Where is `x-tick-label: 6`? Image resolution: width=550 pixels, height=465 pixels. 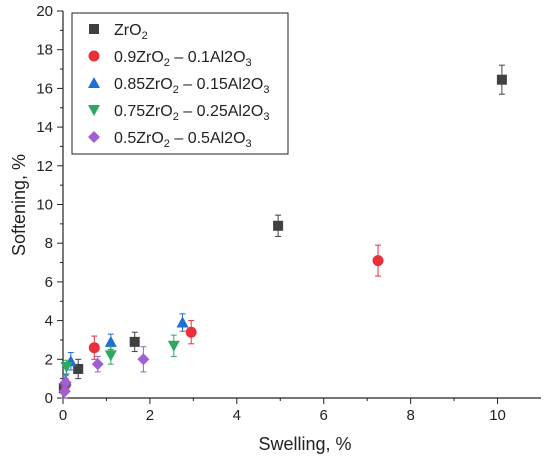
x-tick-label: 6 is located at coordinates (324, 415).